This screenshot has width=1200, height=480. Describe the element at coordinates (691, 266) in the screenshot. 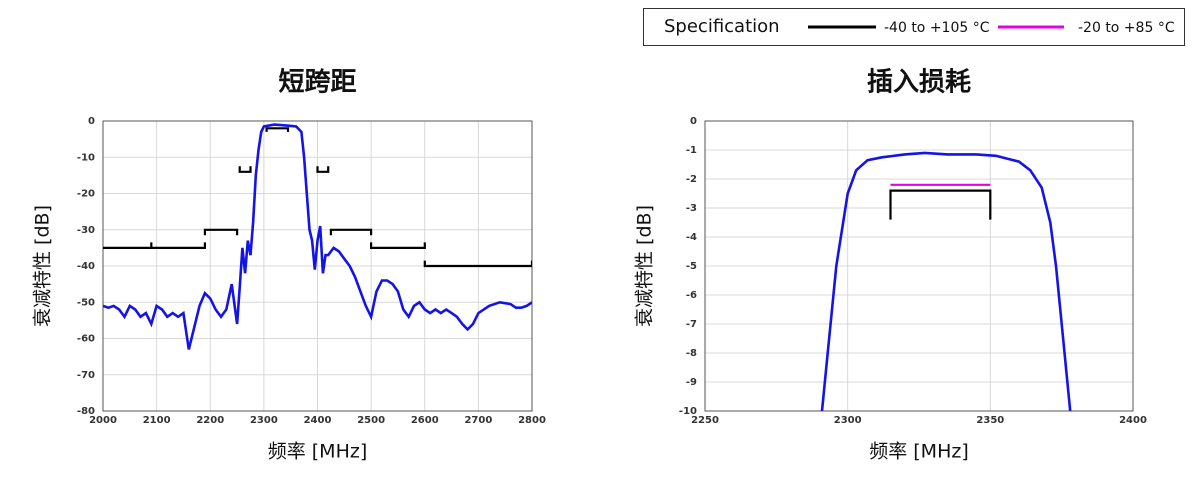

I see `y-tick-label: -5` at that location.